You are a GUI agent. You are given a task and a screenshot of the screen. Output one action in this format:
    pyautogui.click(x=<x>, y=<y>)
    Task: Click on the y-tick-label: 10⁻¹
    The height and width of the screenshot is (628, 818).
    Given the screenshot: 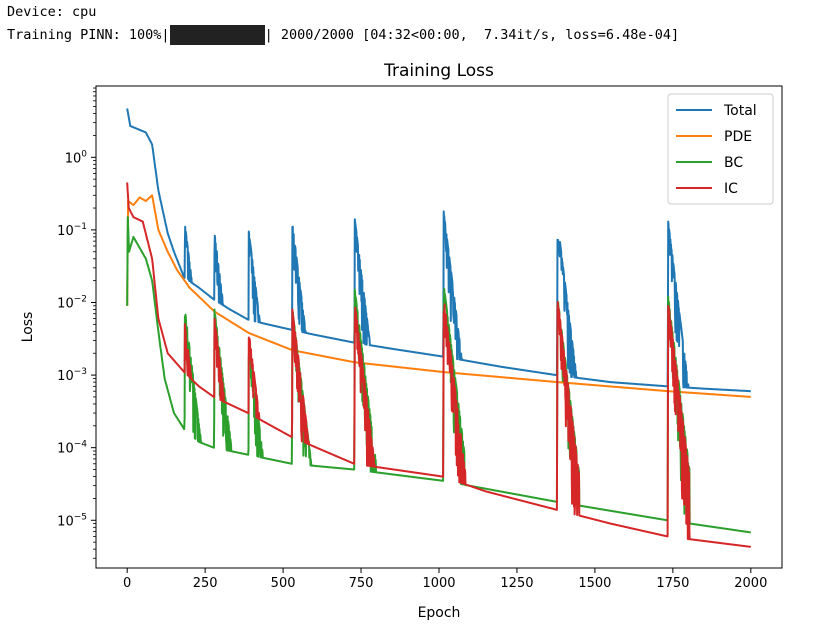 What is the action you would take?
    pyautogui.click(x=72, y=230)
    